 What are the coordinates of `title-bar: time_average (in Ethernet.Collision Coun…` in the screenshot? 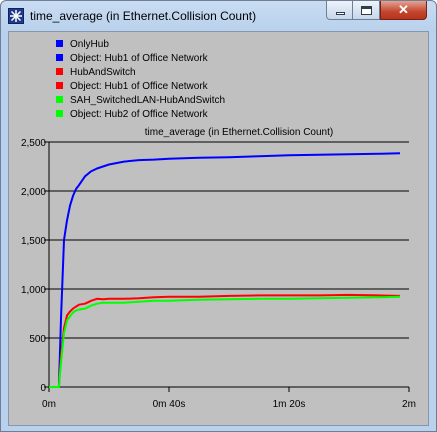 It's located at (218, 16).